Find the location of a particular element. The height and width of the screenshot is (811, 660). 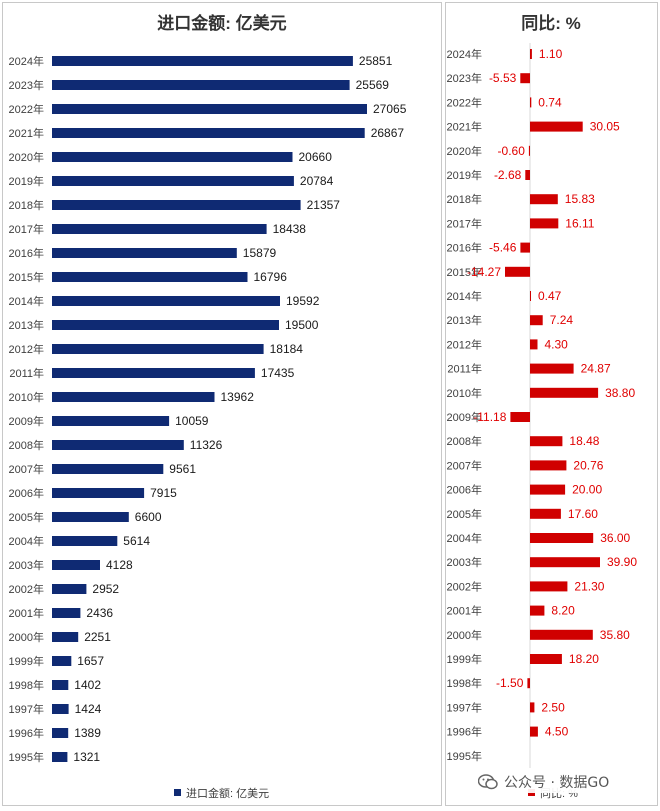

yoy-bar-2023年 is located at coordinates (525, 78).